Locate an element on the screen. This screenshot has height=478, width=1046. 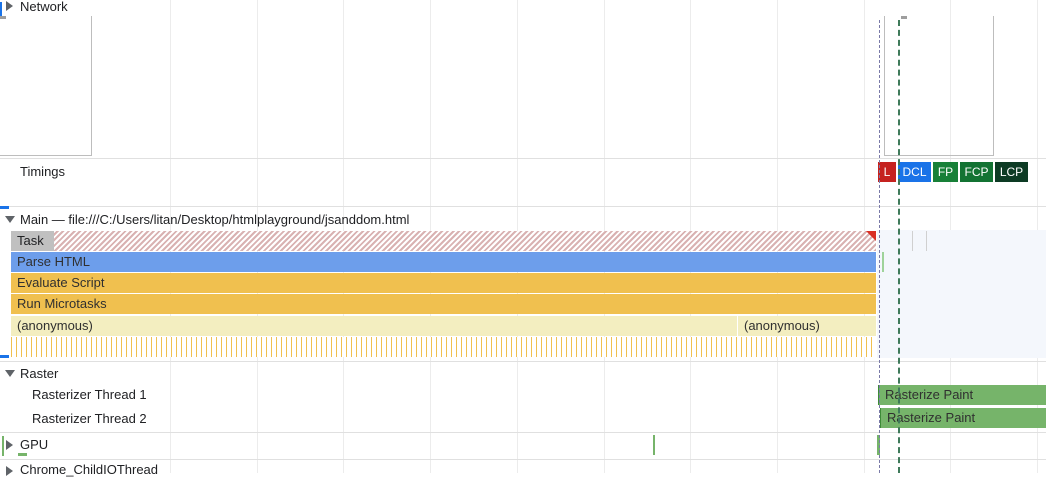
rasterizer-thread-2-label: Rasterizer Thread 2 is located at coordinates (89, 418).